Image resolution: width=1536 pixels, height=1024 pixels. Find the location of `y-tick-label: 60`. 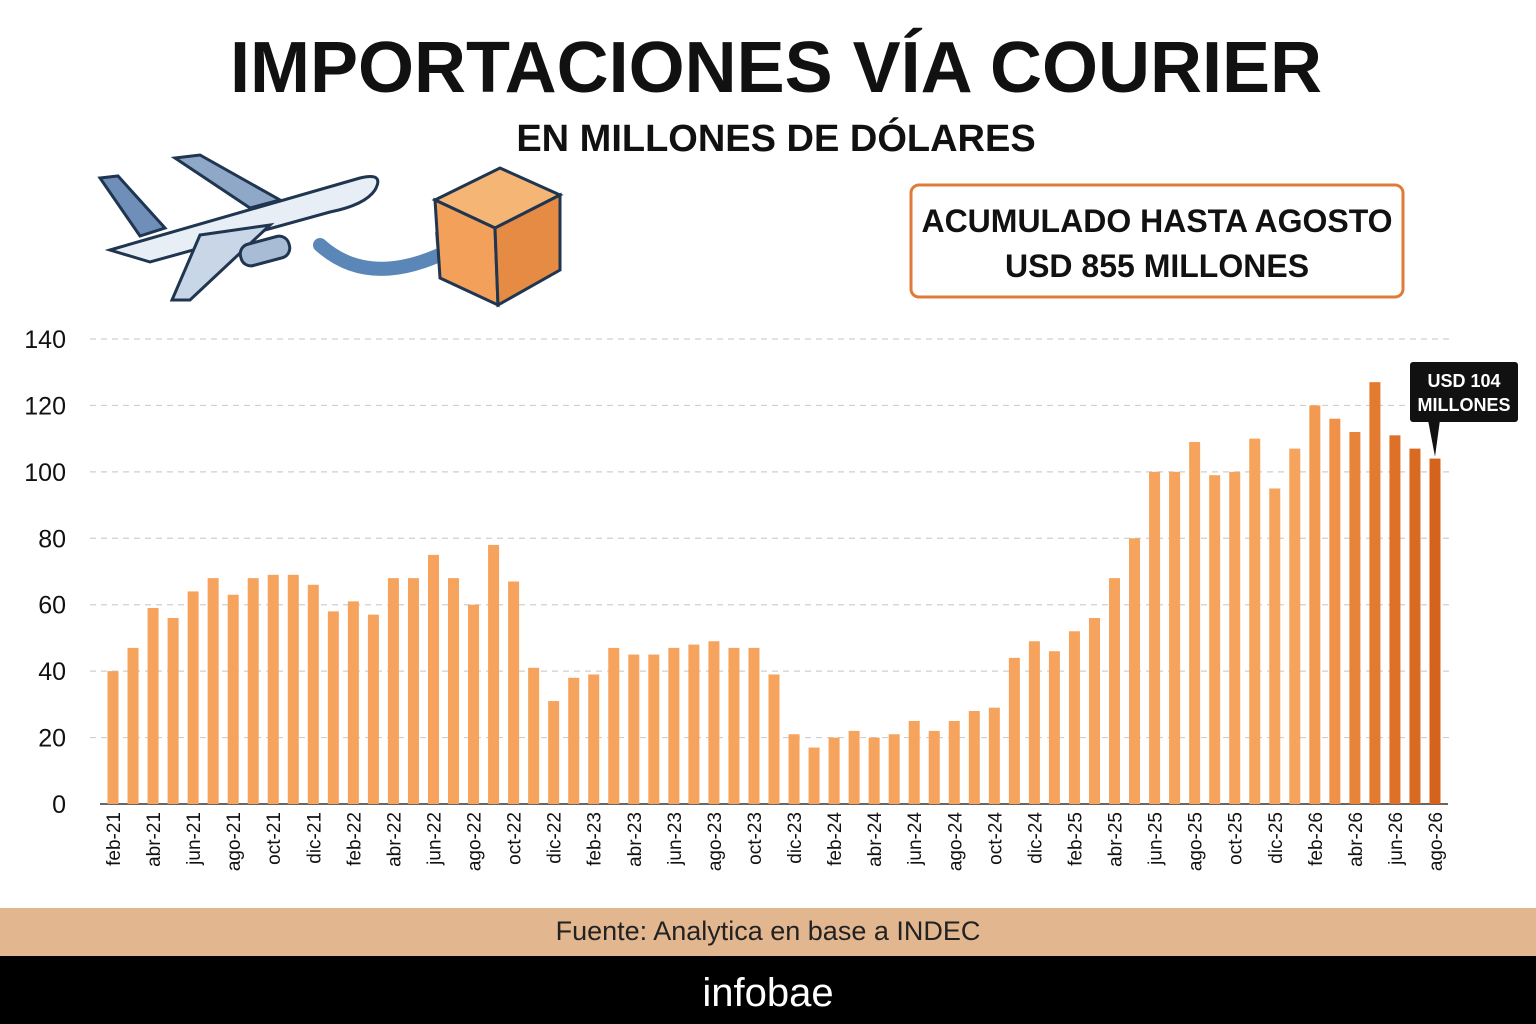

y-tick-label: 60 is located at coordinates (52, 606).